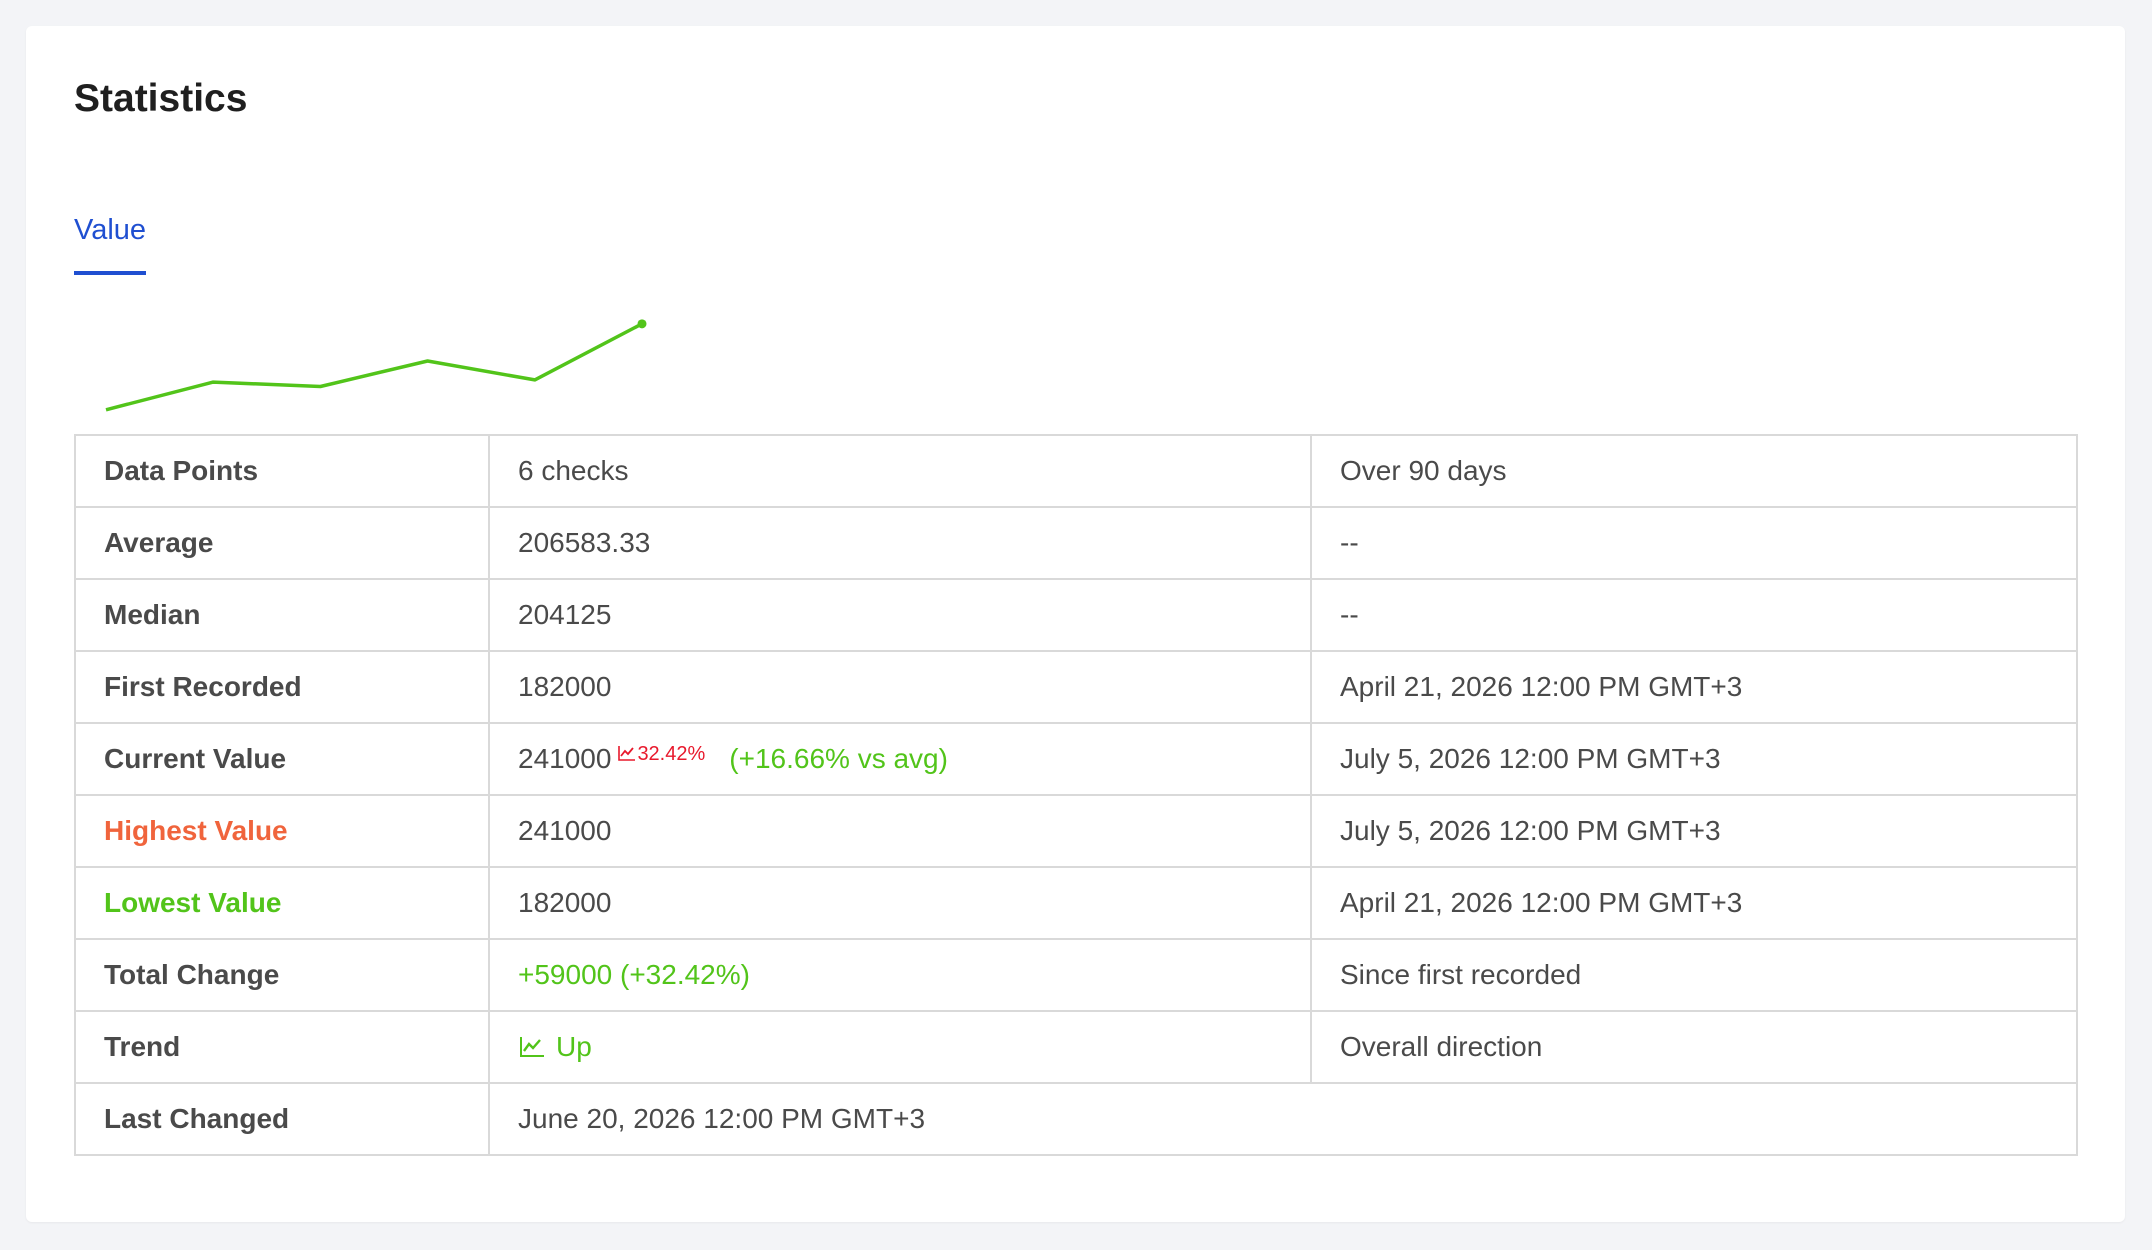  What do you see at coordinates (565, 758) in the screenshot?
I see `current-value: 241000` at bounding box center [565, 758].